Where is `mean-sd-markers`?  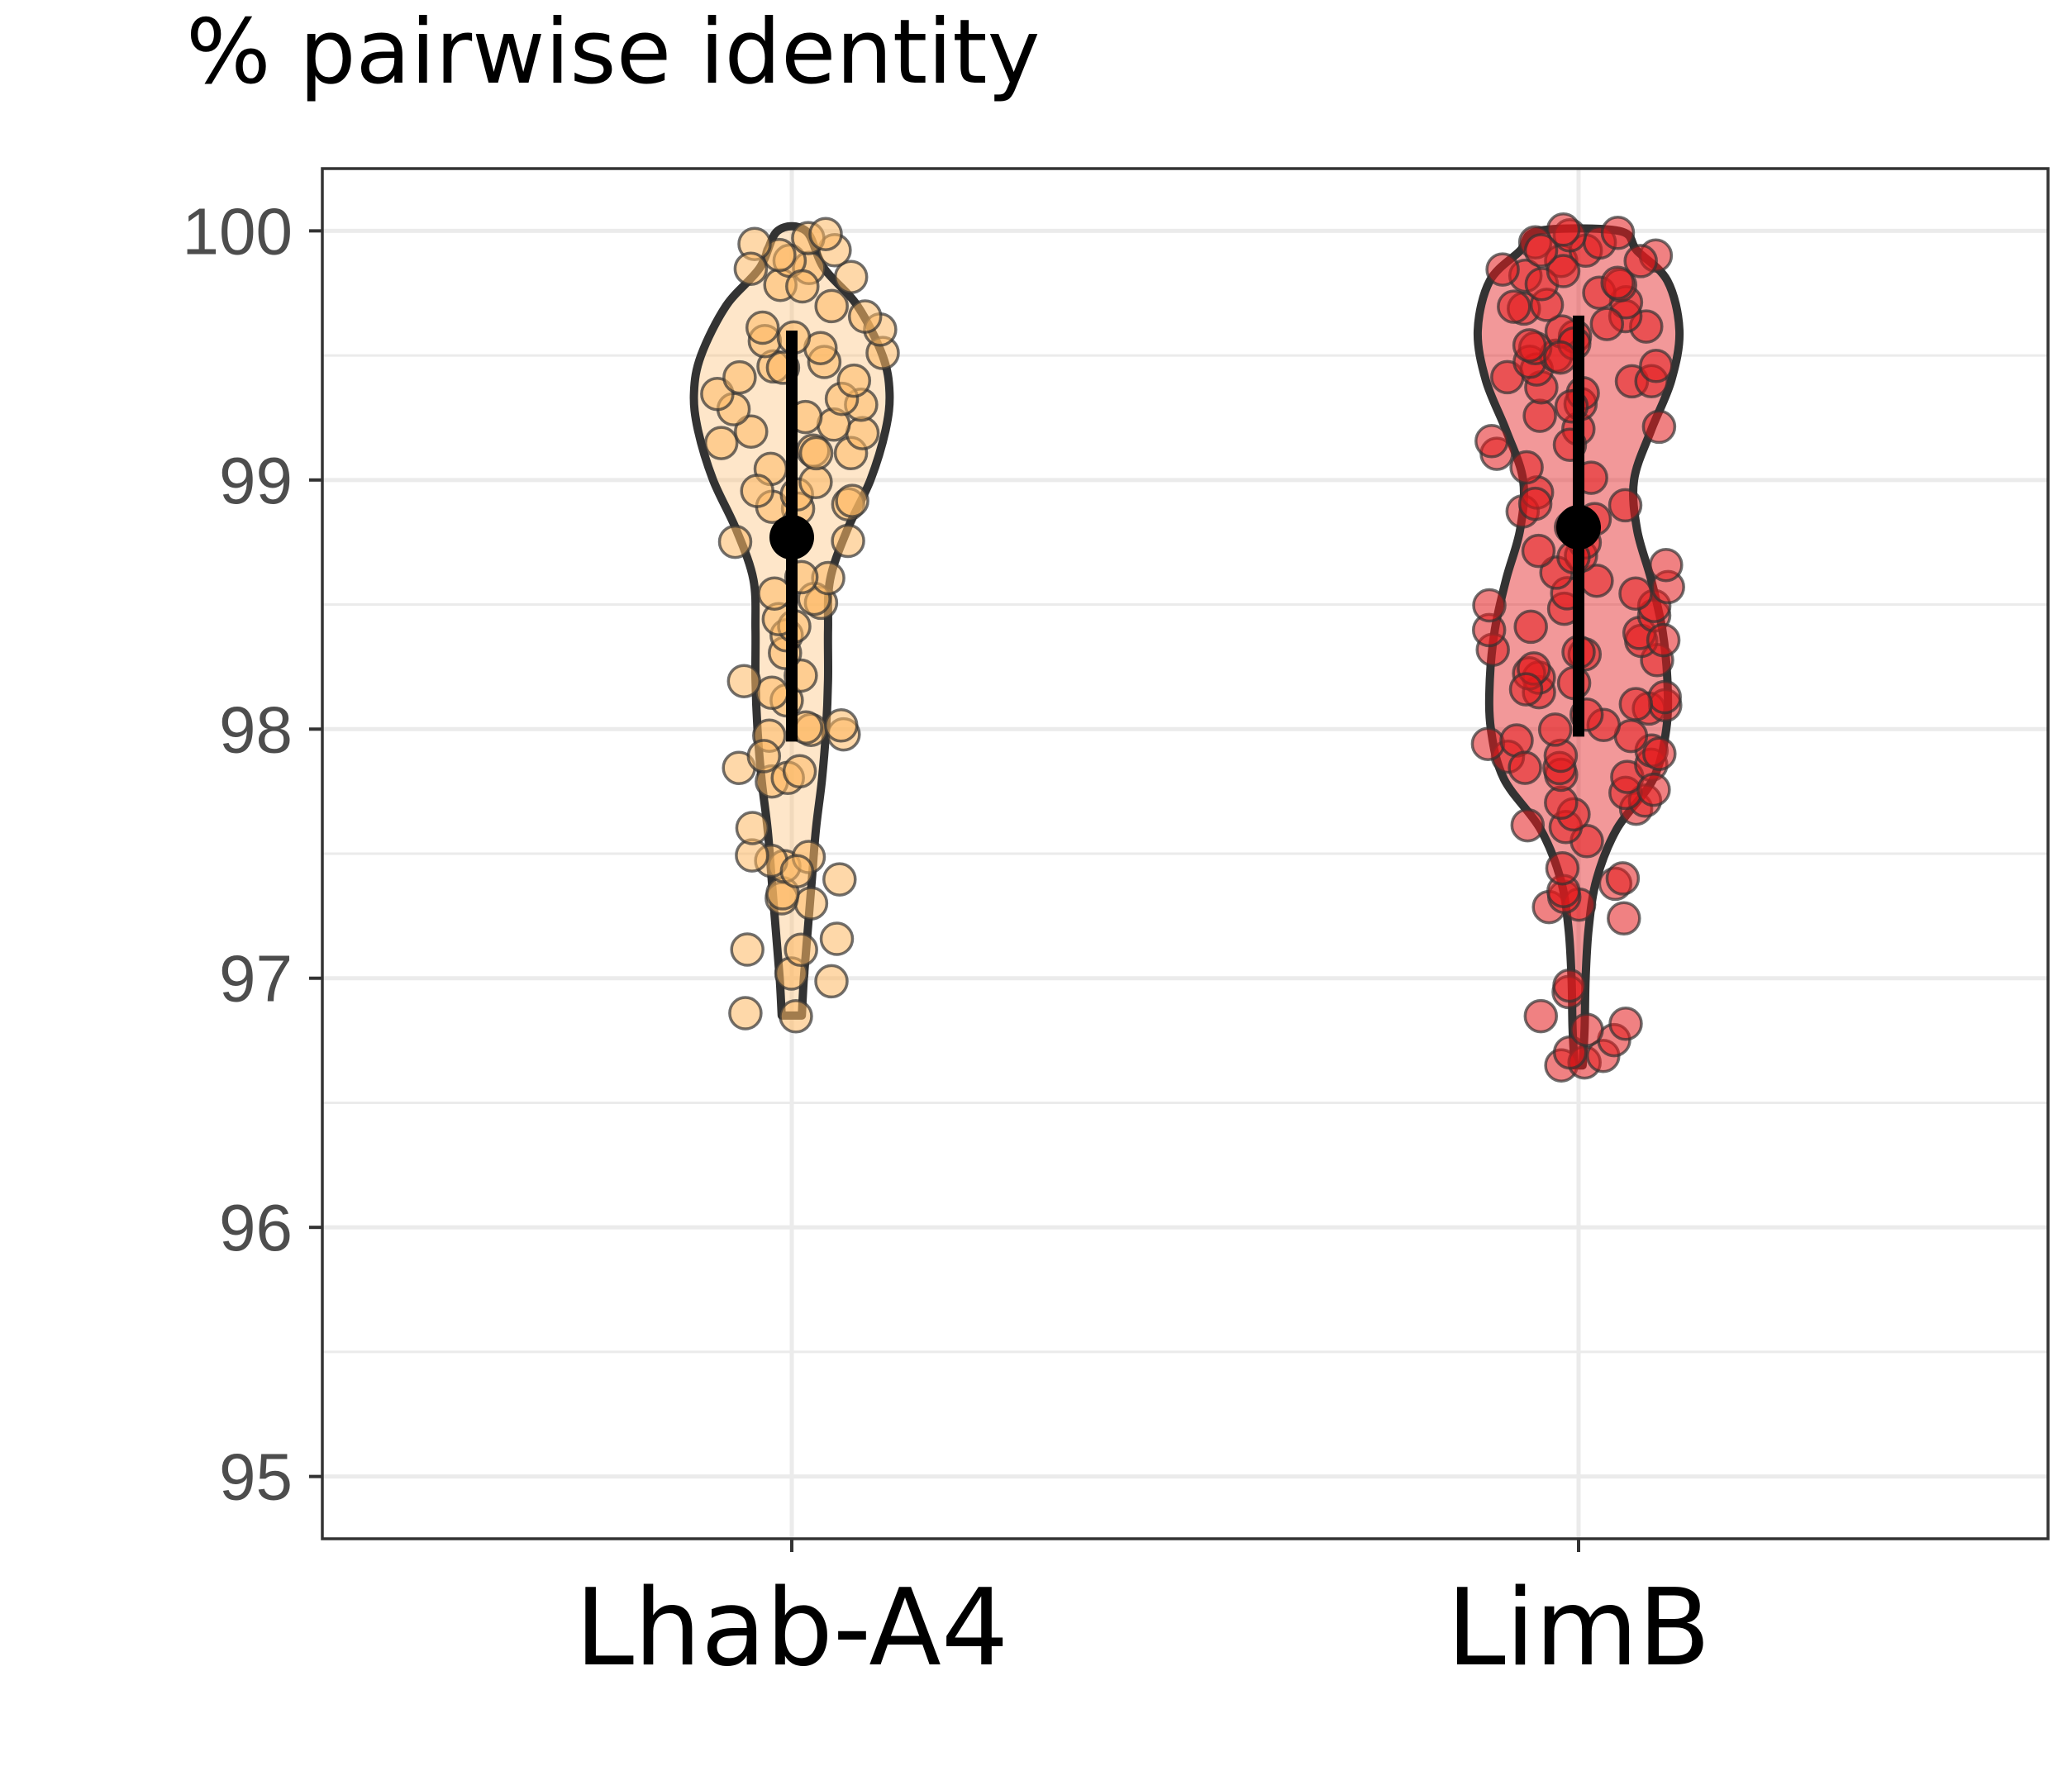
mean-sd-markers is located at coordinates (1185, 528).